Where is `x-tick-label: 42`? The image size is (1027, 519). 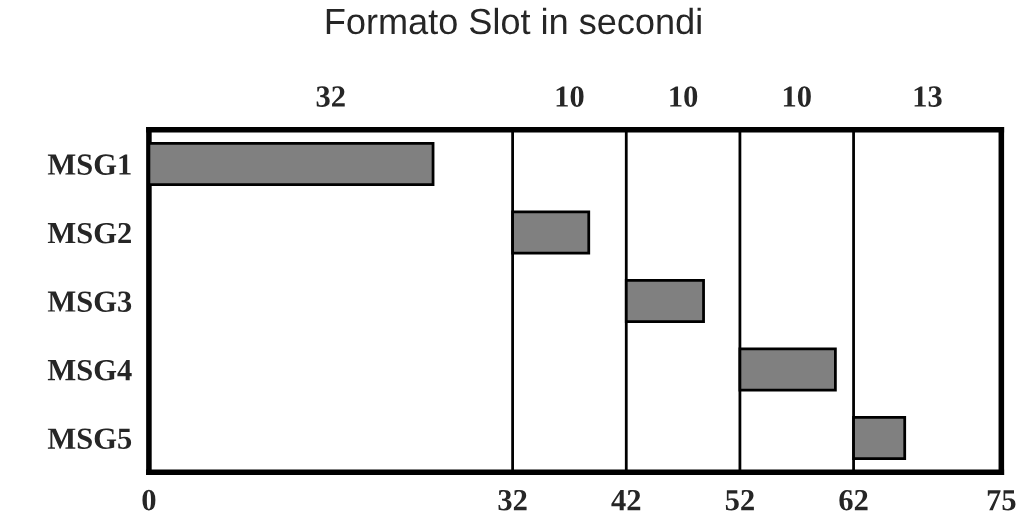 x-tick-label: 42 is located at coordinates (626, 500).